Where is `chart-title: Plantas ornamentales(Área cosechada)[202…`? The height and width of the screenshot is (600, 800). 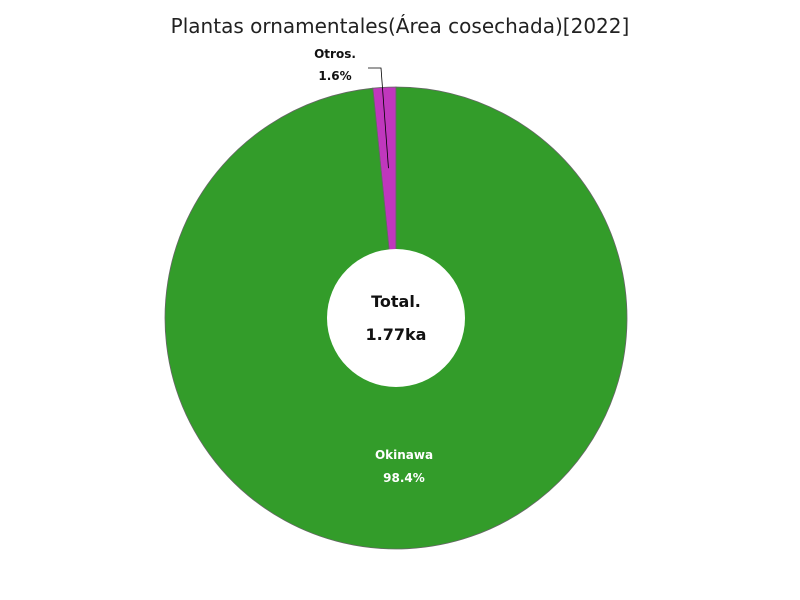
chart-title: Plantas ornamentales(Área cosechada)[202… is located at coordinates (400, 26).